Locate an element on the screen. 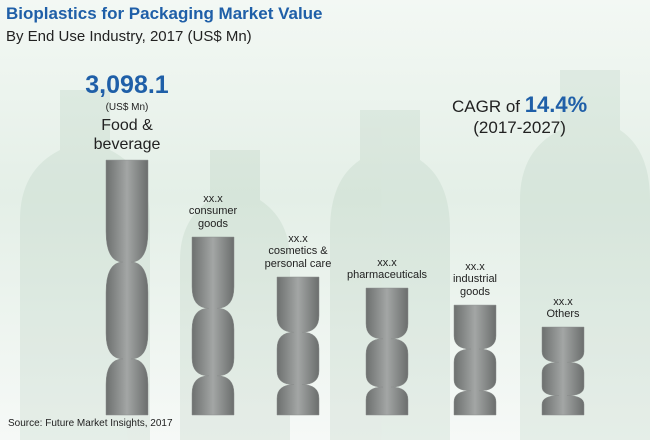 This screenshot has height=440, width=650. chart-subtitle: By End Use Industry, 2017 (US$ Mn) is located at coordinates (129, 36).